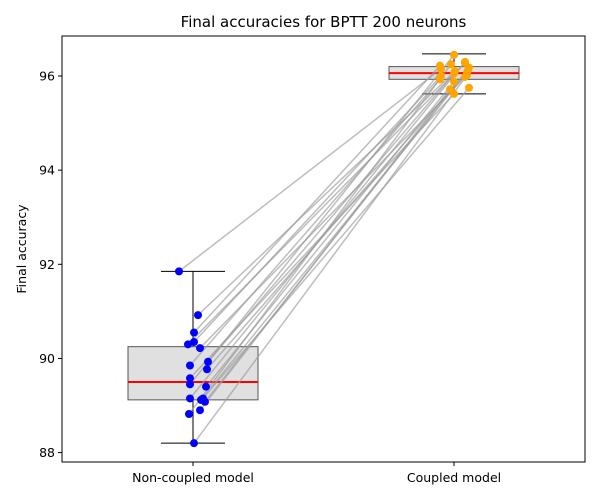 This screenshot has height=504, width=600. I want to click on y-tick-label: 94, so click(47, 170).